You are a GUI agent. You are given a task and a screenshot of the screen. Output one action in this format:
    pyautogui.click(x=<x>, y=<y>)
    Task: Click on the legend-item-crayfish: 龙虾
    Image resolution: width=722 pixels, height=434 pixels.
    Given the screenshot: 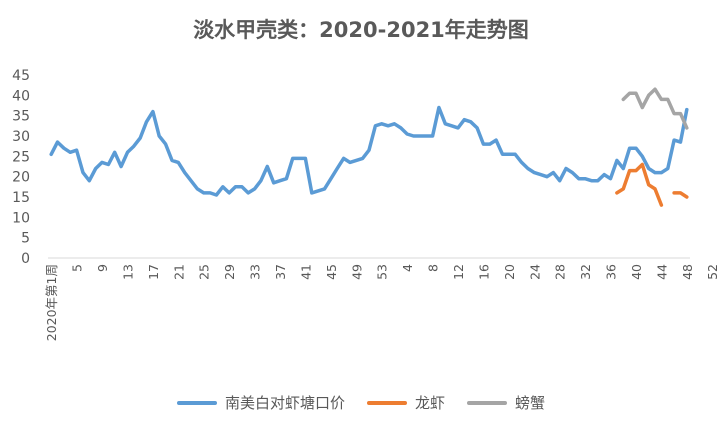 What is the action you would take?
    pyautogui.click(x=405, y=402)
    